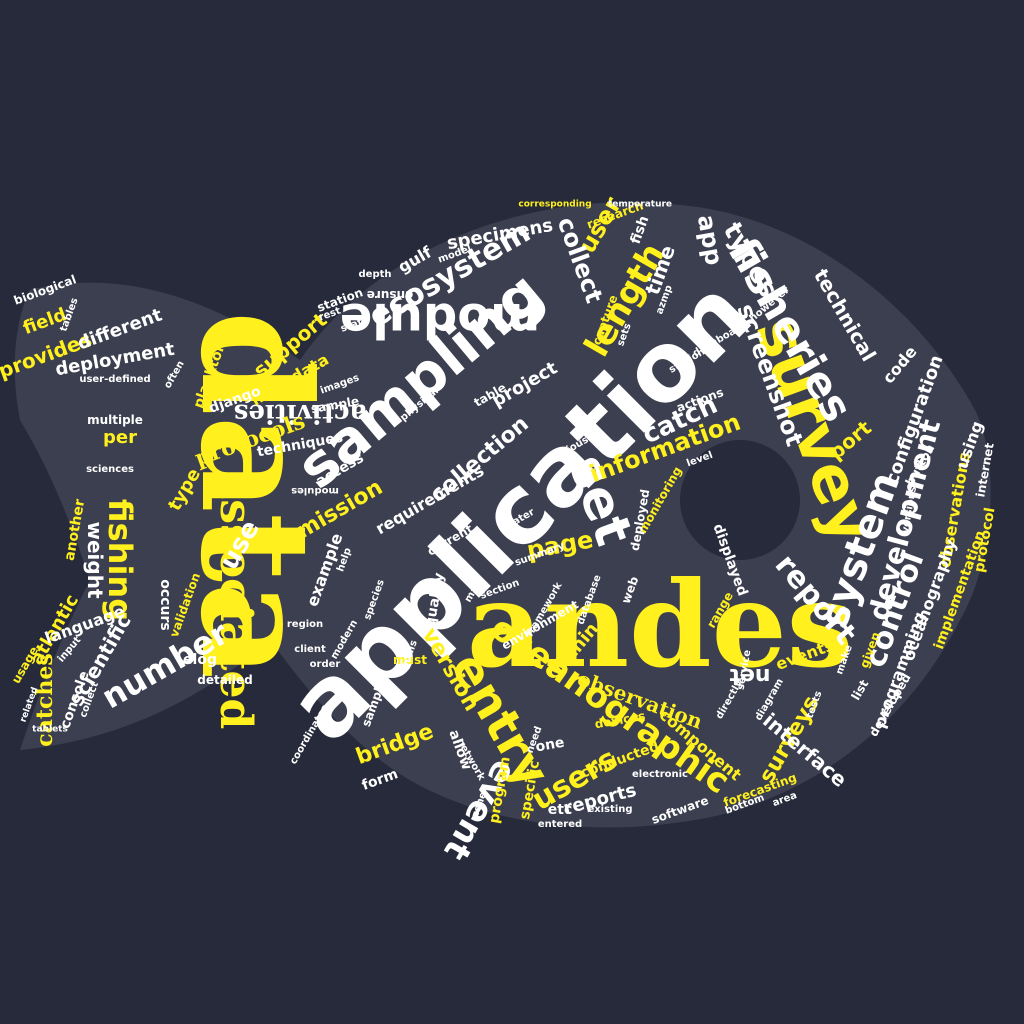  What do you see at coordinates (660, 774) in the screenshot?
I see `word-electronic: electronic` at bounding box center [660, 774].